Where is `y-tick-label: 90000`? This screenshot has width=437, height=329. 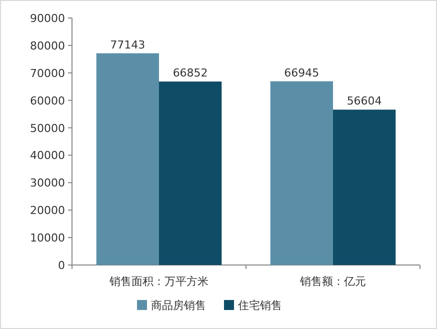 y-tick-label: 90000 is located at coordinates (47, 18).